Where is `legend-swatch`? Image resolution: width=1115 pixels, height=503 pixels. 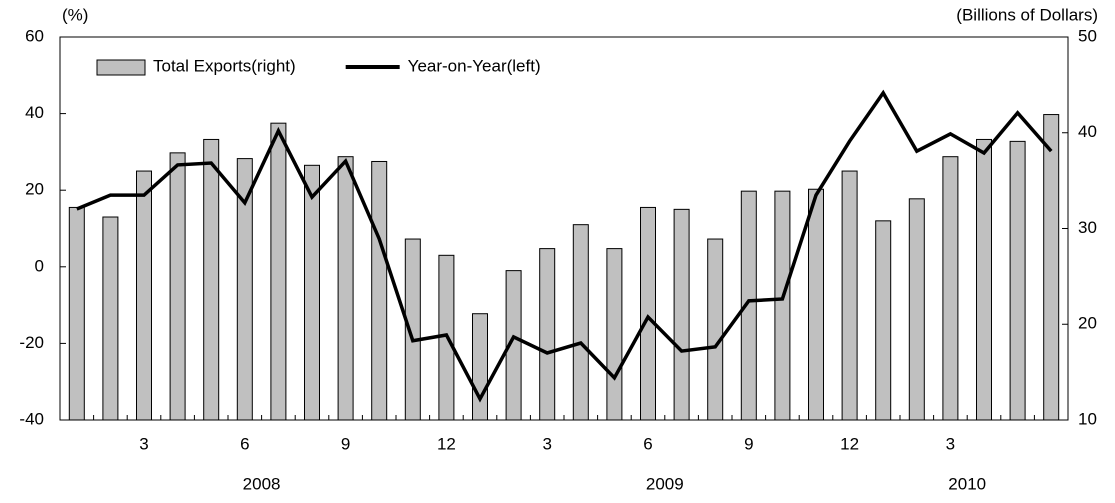 legend-swatch is located at coordinates (121, 67).